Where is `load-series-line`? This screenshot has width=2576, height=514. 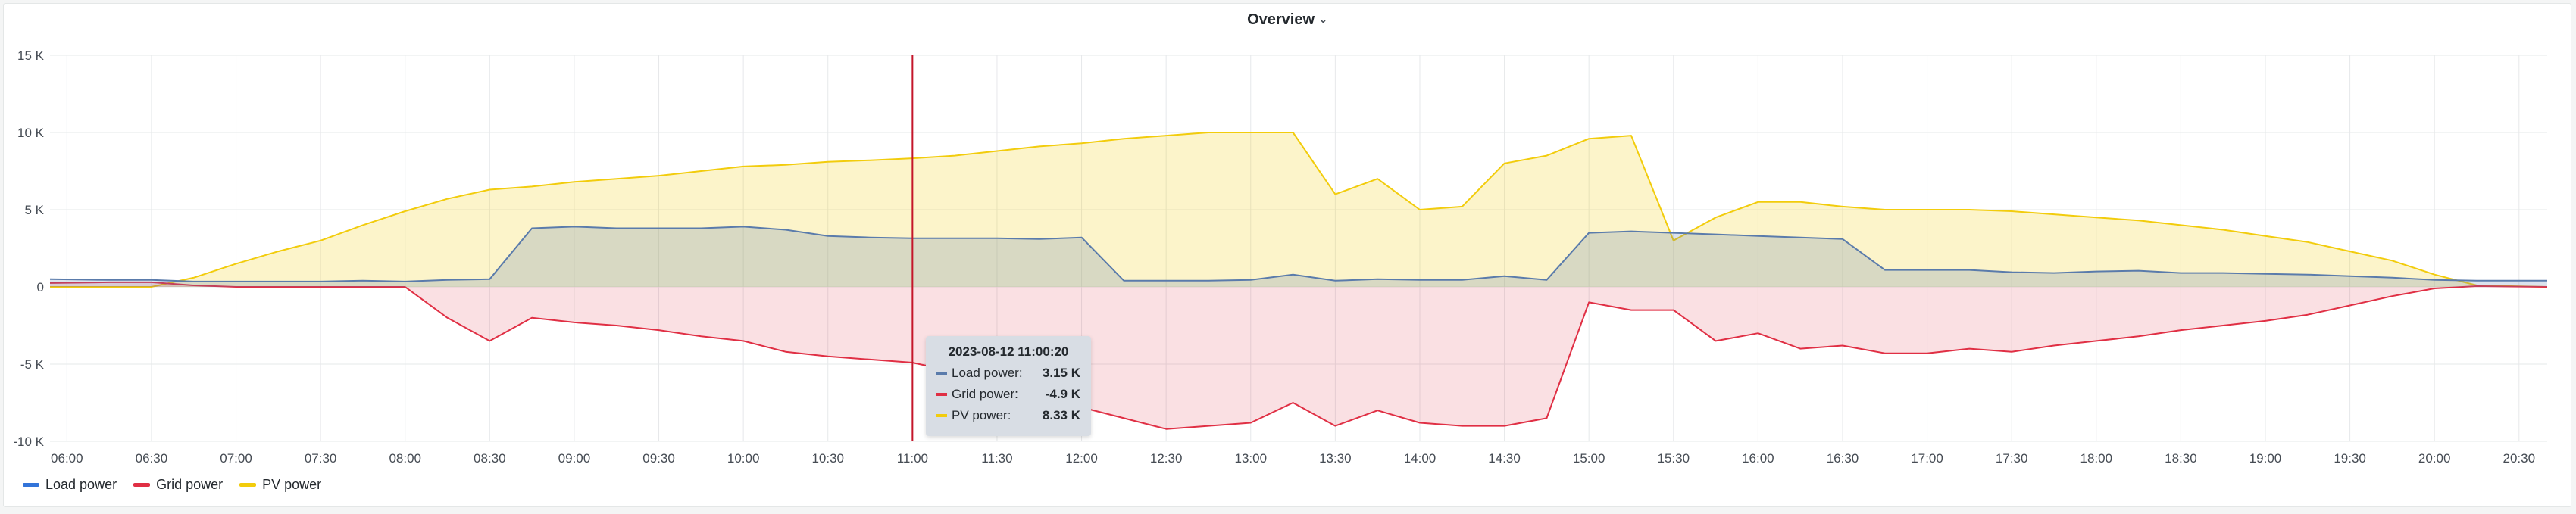
load-series-line is located at coordinates (1298, 254).